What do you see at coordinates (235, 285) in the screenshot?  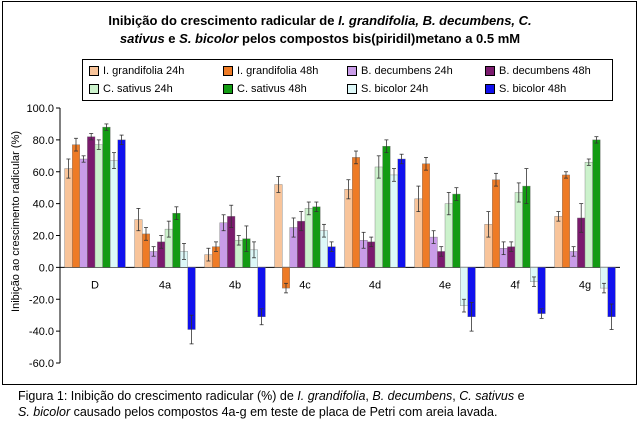 I see `x-category-label: 4b` at bounding box center [235, 285].